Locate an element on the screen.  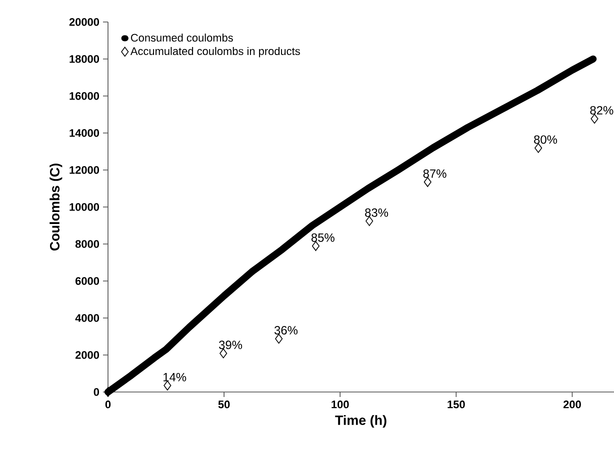
y-tick-label: 12000 is located at coordinates (85, 170).